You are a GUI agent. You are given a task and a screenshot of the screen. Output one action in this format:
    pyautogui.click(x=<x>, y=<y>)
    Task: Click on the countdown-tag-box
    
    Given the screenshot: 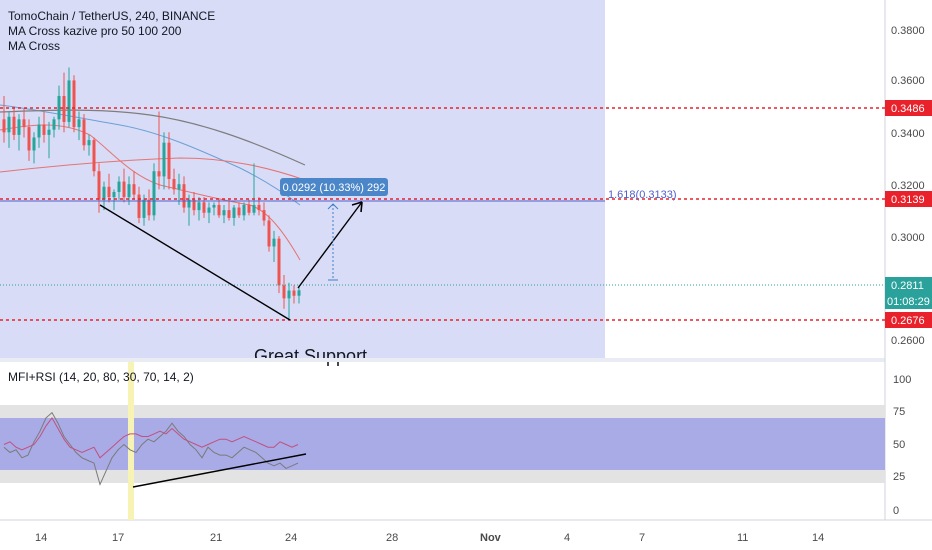 What is the action you would take?
    pyautogui.click(x=908, y=301)
    